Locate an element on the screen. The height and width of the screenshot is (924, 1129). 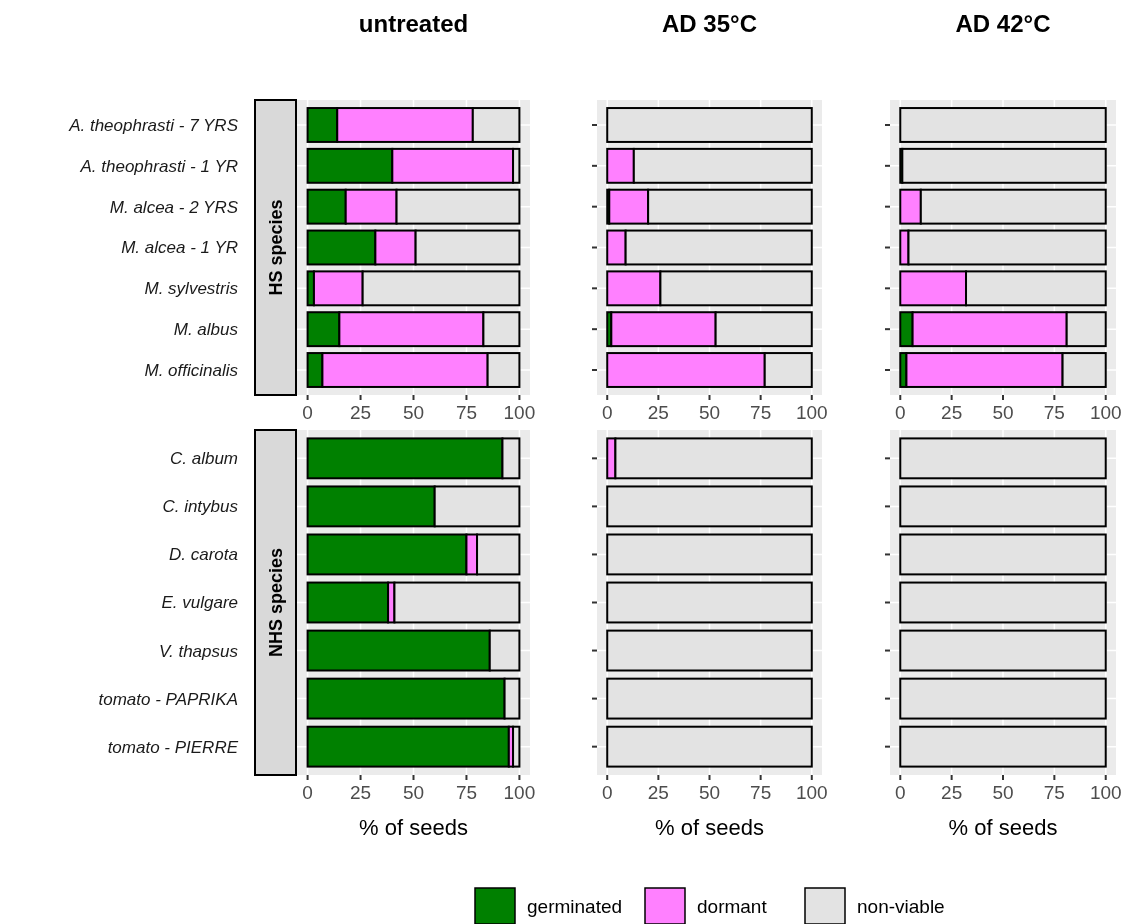
y-tick-label: tomato - PIERRE is located at coordinates (173, 747).